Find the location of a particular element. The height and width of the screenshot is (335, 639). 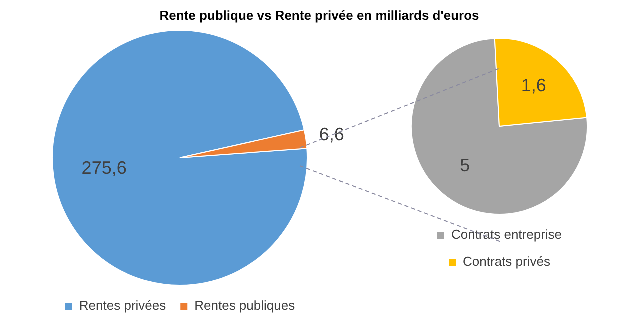

legend-label: Rentes privées is located at coordinates (123, 306).